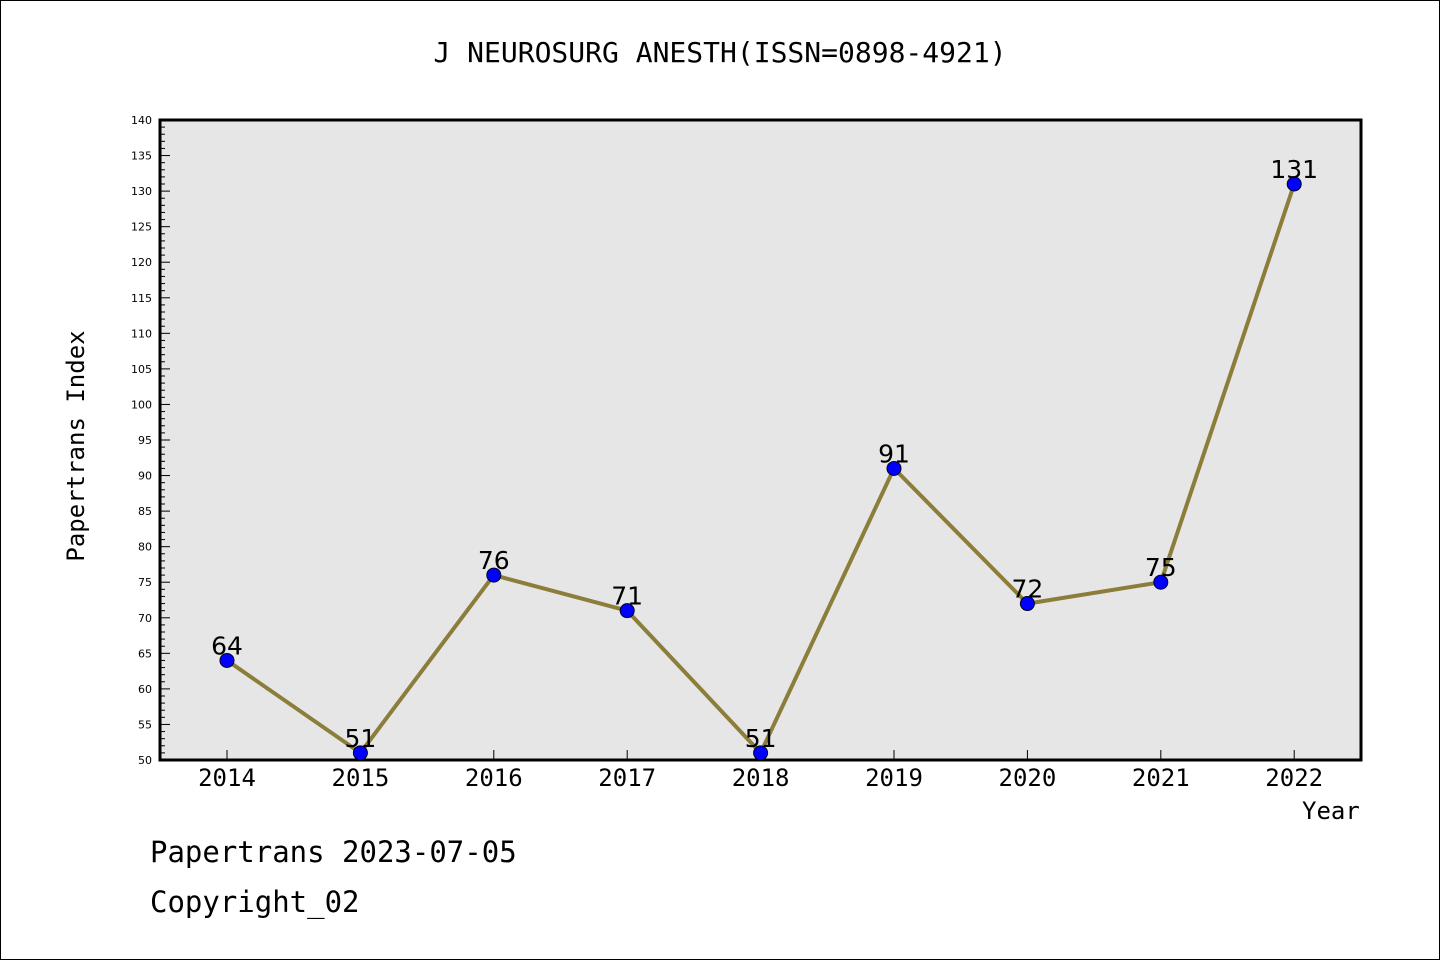 The height and width of the screenshot is (960, 1440). I want to click on x-tick-label: 2018, so click(761, 778).